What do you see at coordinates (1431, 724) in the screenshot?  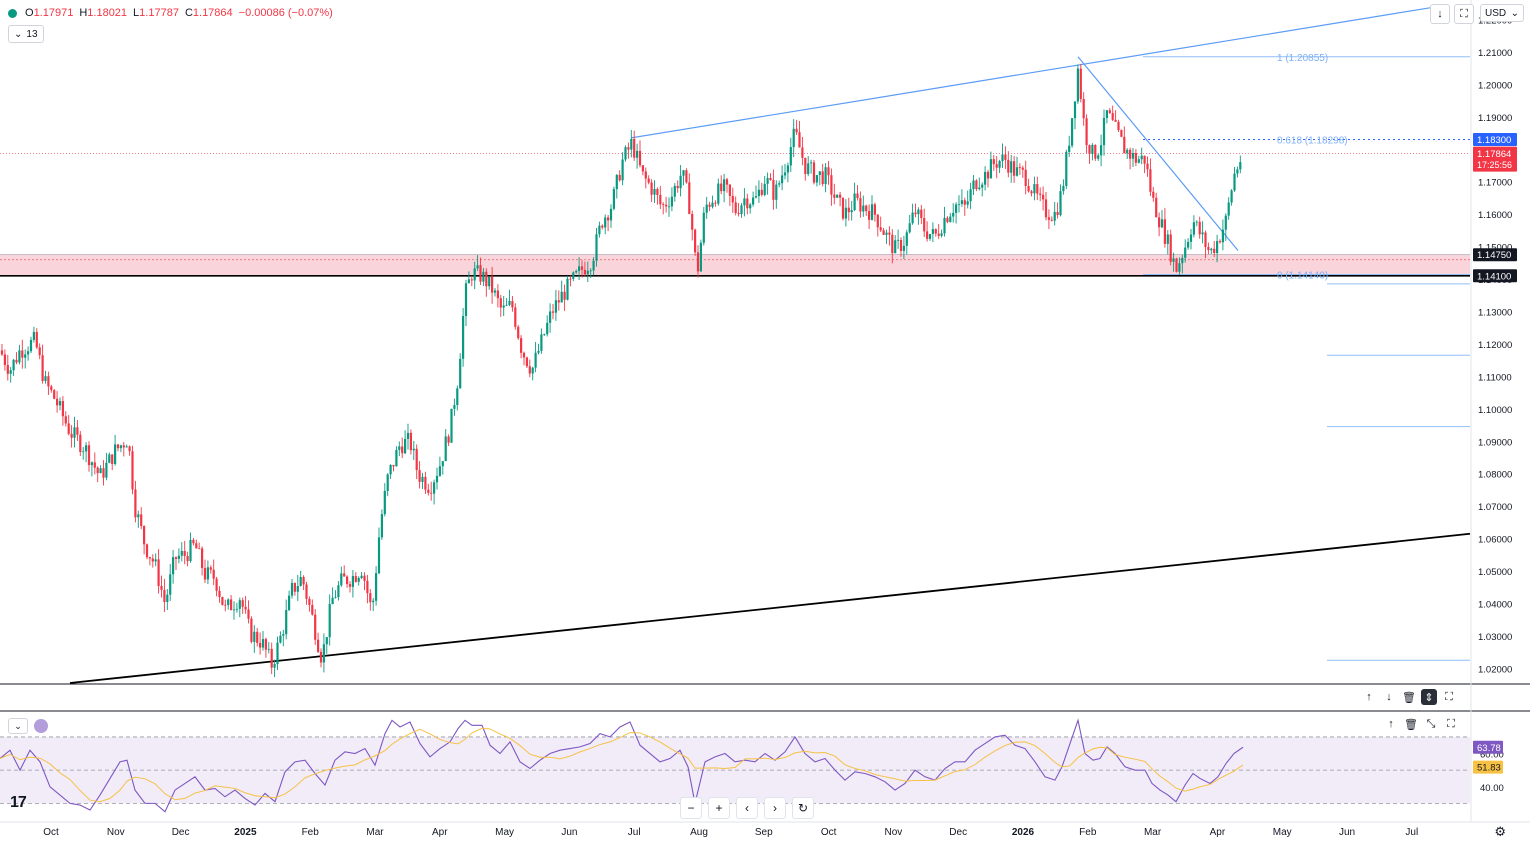 I see `collapse-icon: ⤡` at bounding box center [1431, 724].